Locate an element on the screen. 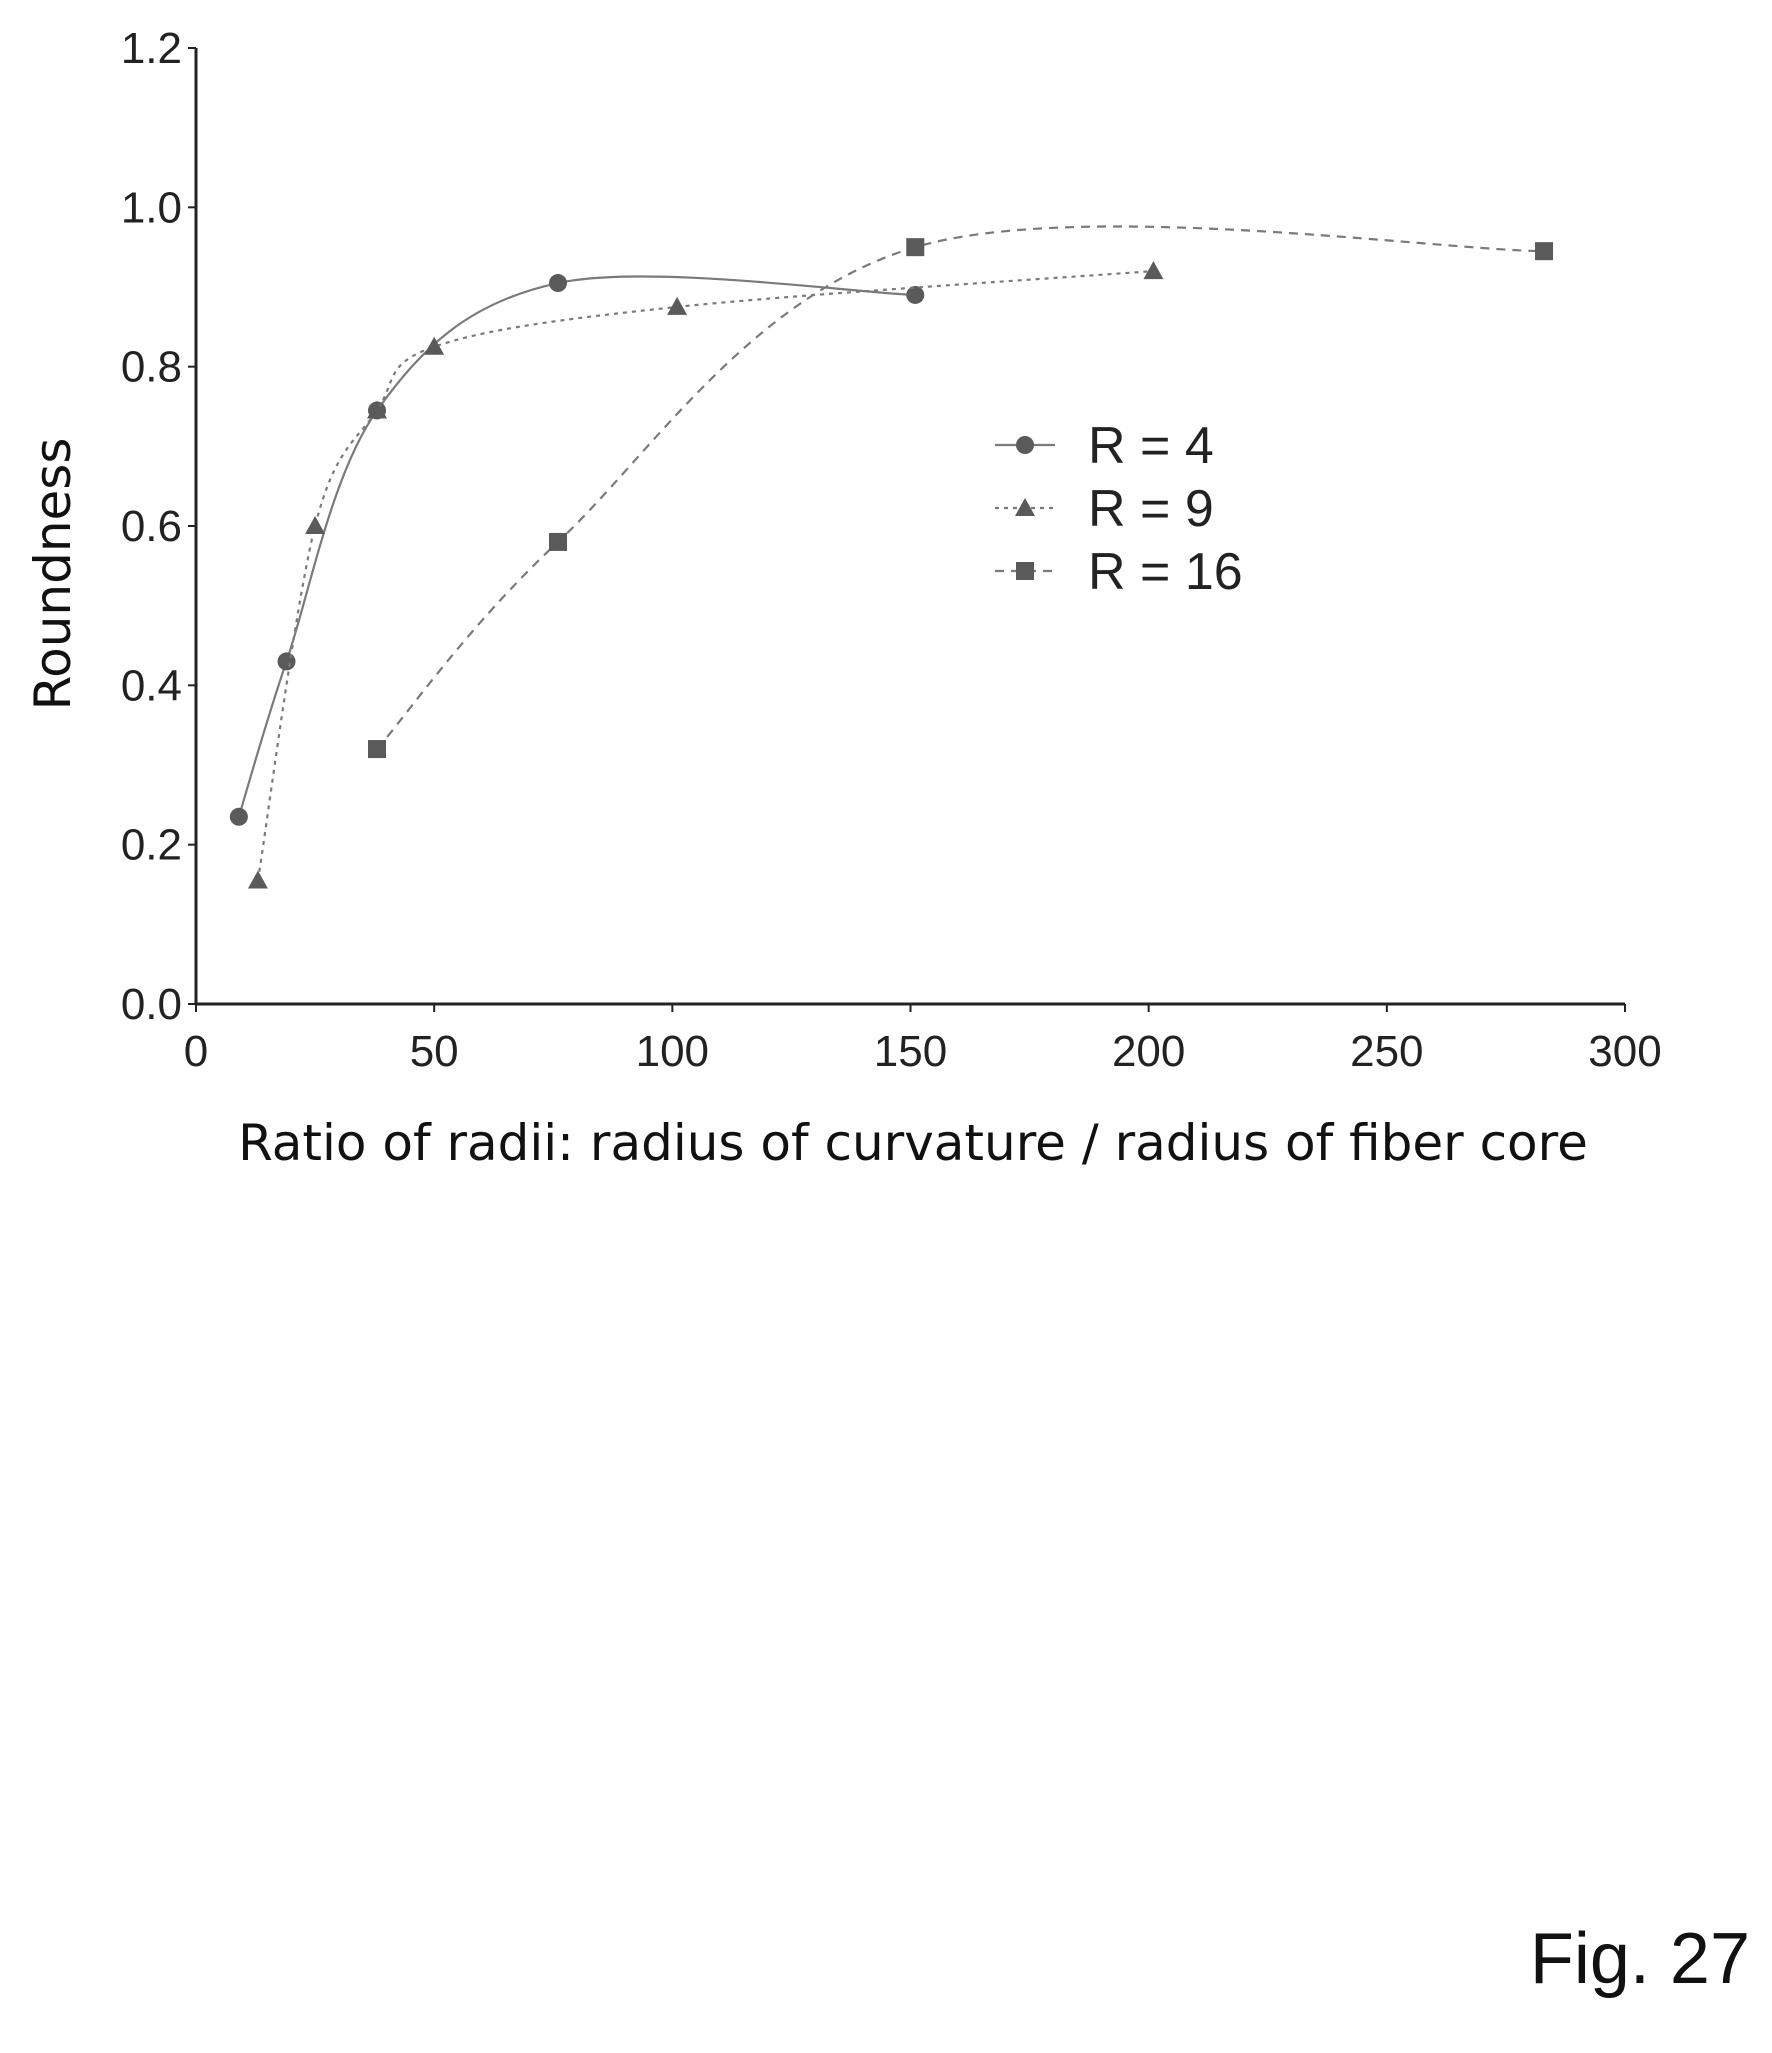 The width and height of the screenshot is (1772, 2053). x-tick-label: 50 is located at coordinates (434, 1051).